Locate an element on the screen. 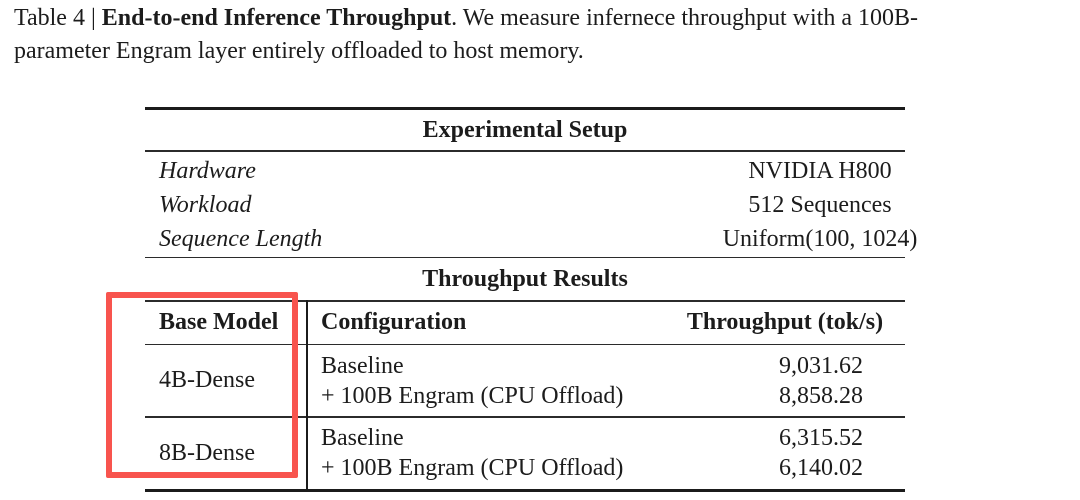  caption-label: Table 4 | is located at coordinates (58, 18).